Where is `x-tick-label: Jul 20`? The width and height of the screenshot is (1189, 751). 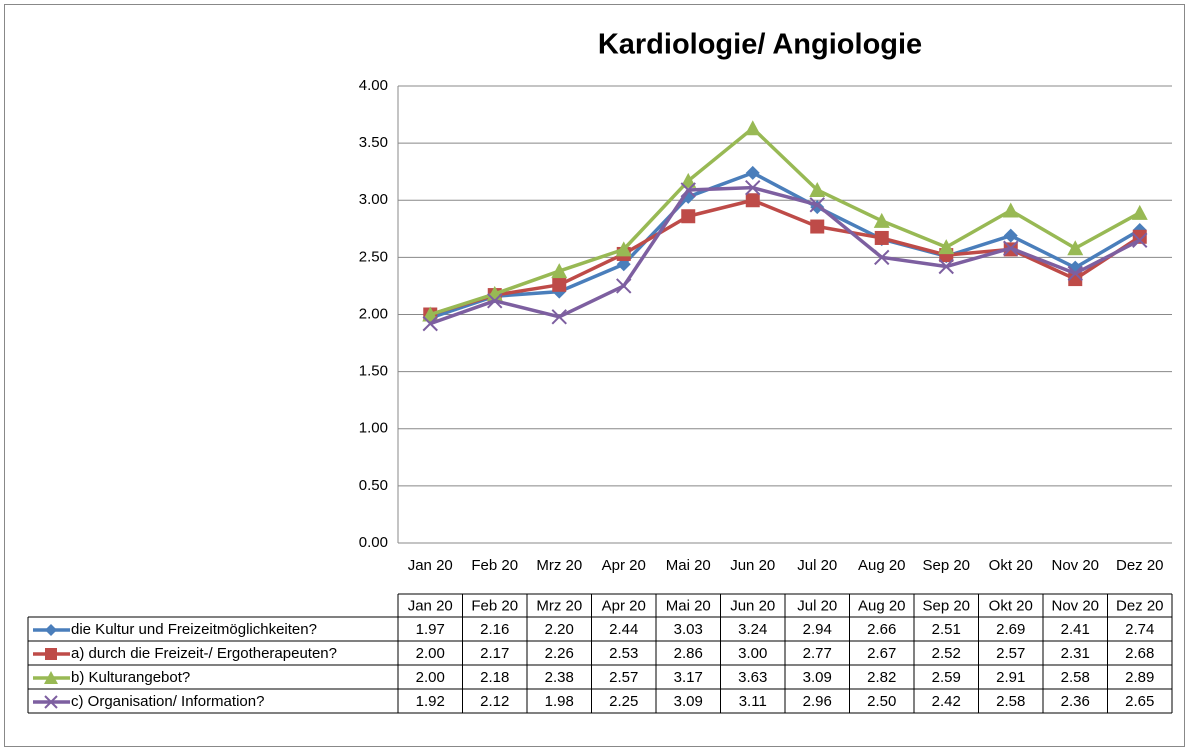
x-tick-label: Jul 20 is located at coordinates (817, 565).